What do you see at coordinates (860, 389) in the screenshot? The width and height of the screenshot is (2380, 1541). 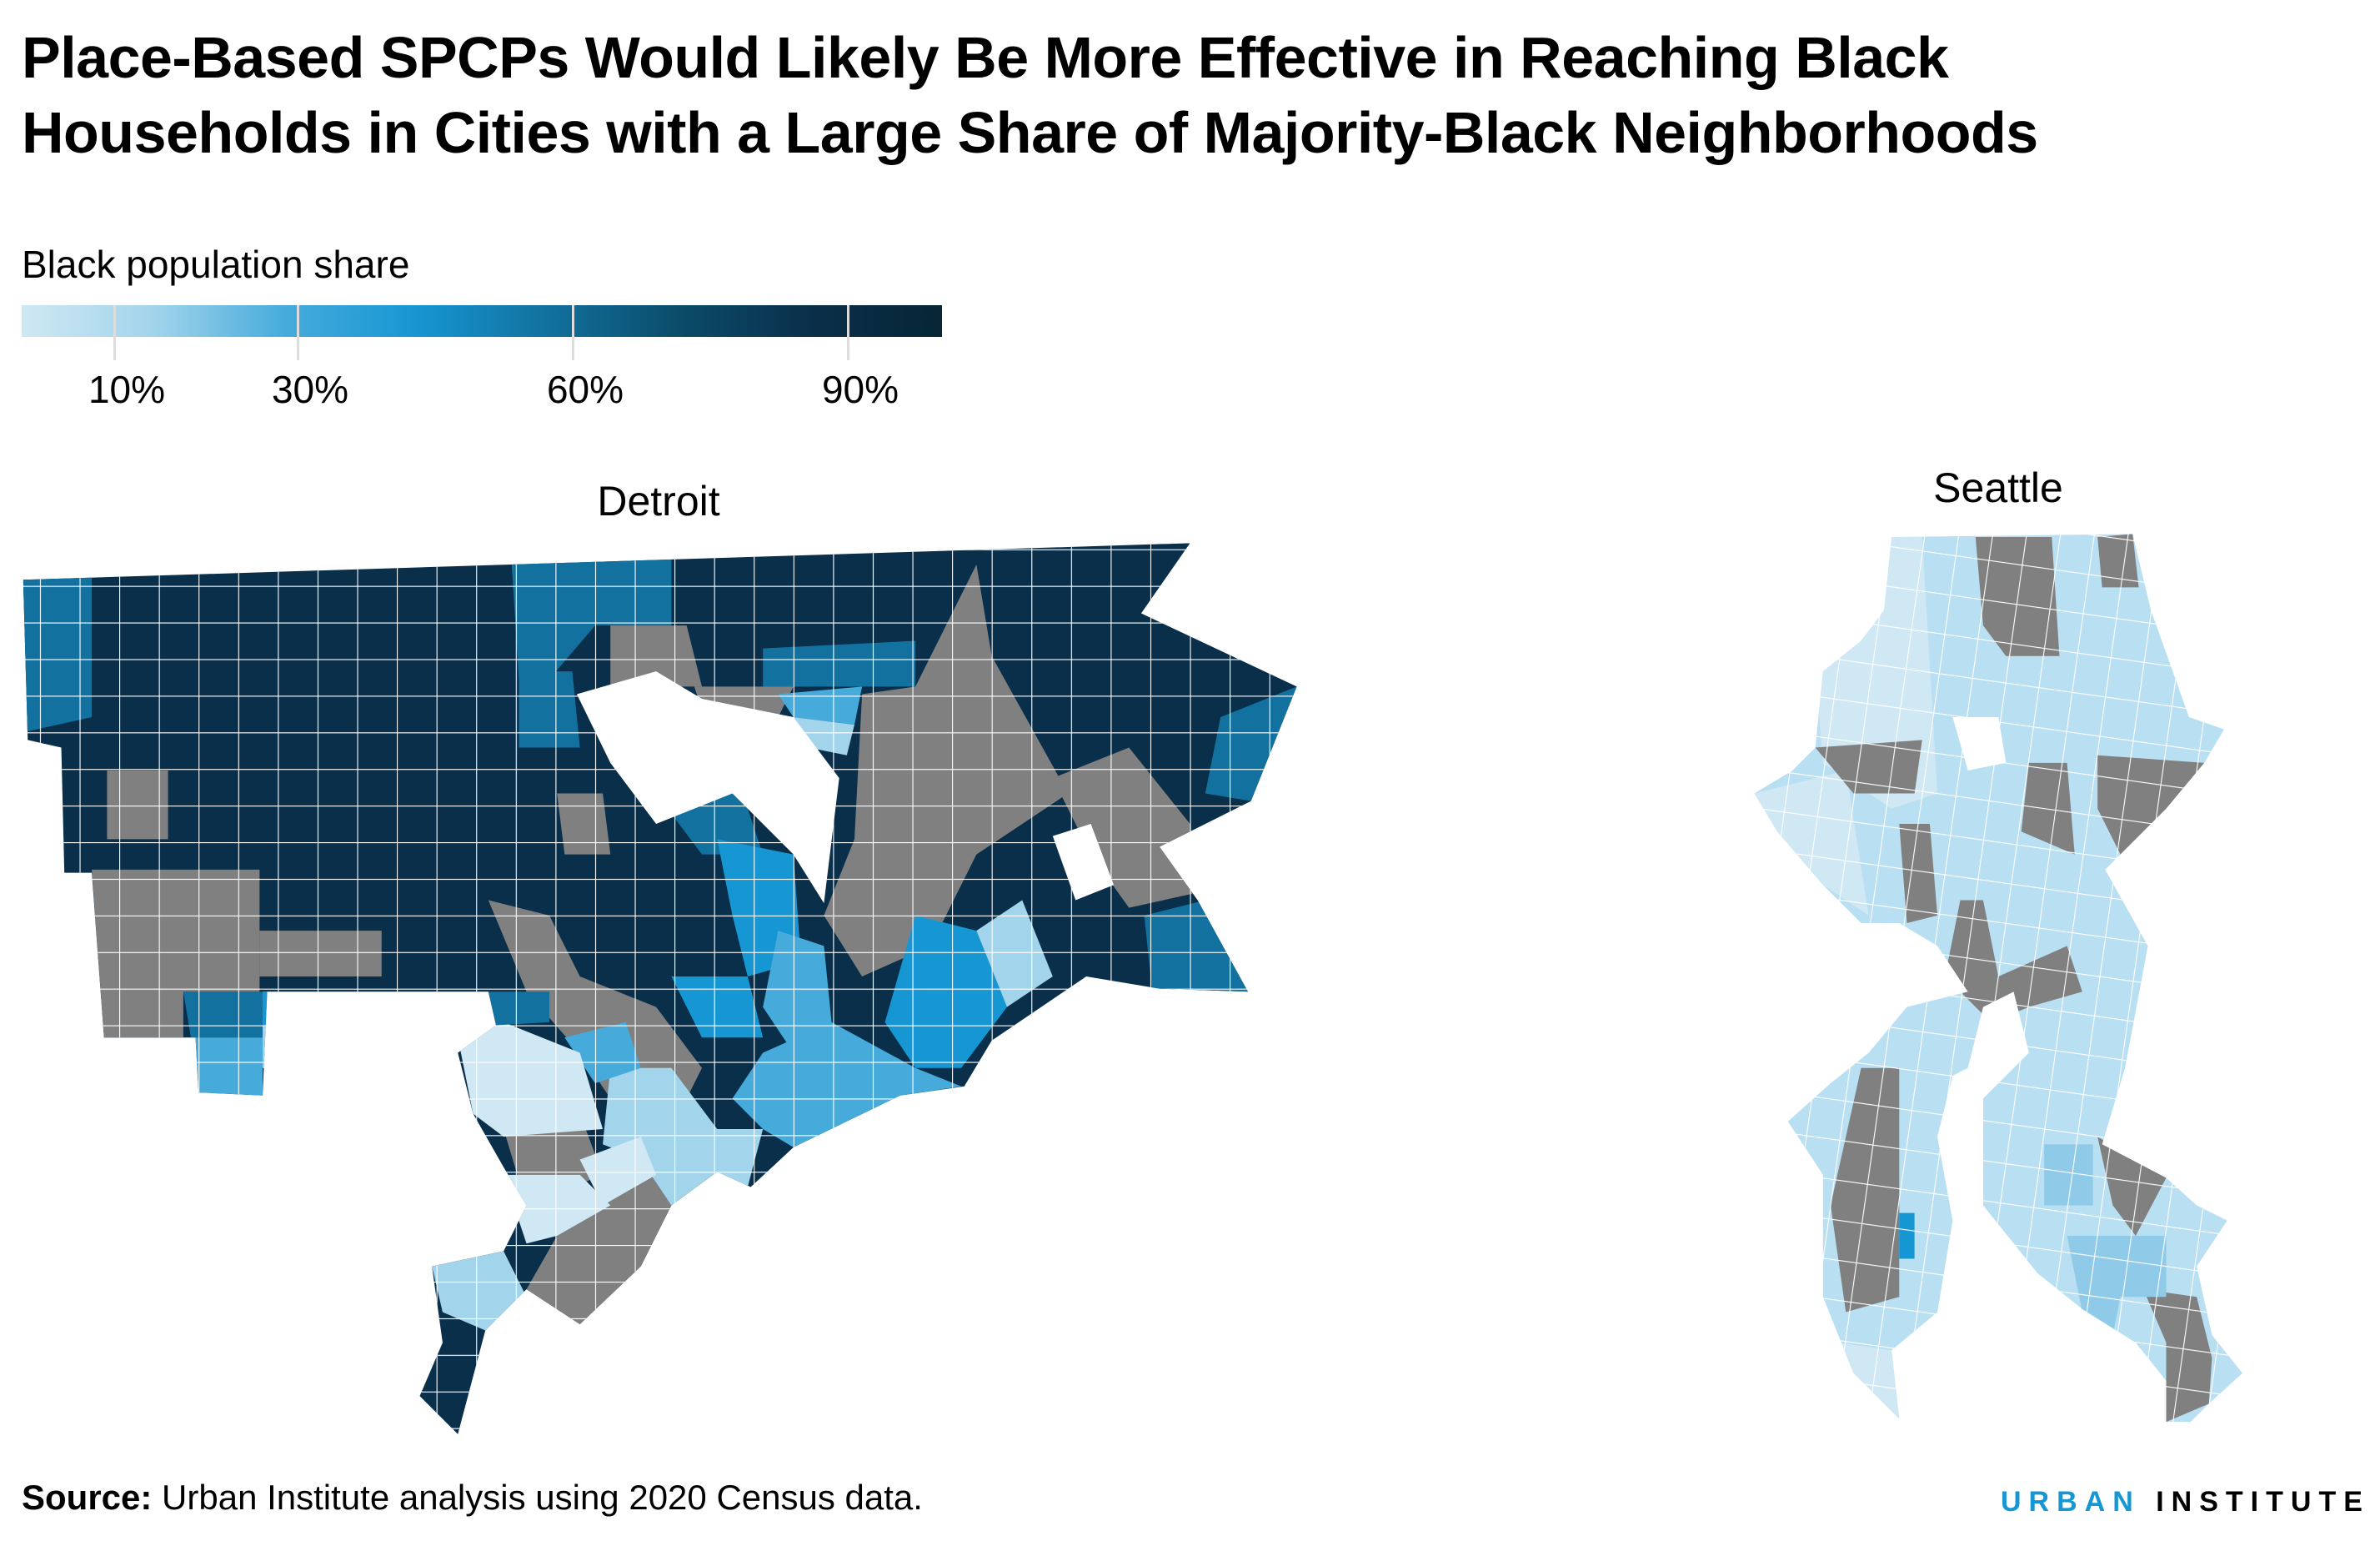 I see `legend-tick-label: 90%` at bounding box center [860, 389].